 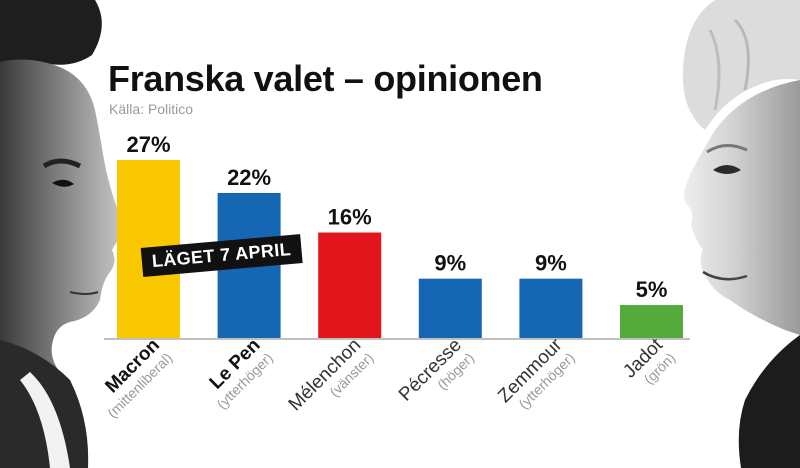 What do you see at coordinates (148, 144) in the screenshot?
I see `value-label-macron: 27%` at bounding box center [148, 144].